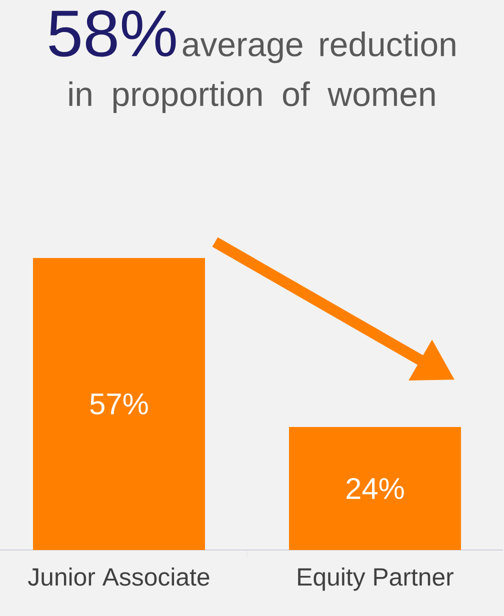 Image resolution: width=504 pixels, height=616 pixels. What do you see at coordinates (119, 577) in the screenshot?
I see `x-tick-label: Junior Associate` at bounding box center [119, 577].